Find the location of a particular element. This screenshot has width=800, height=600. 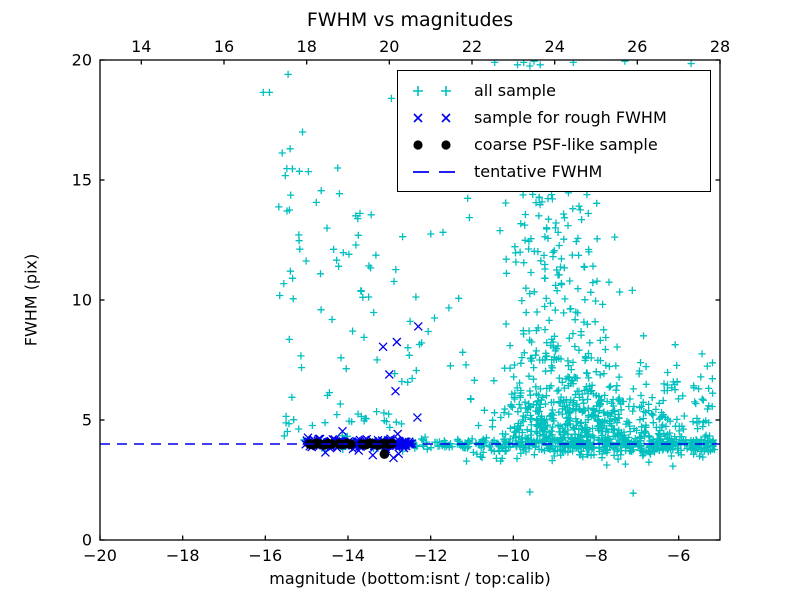

x-bottom-tick-label: −6 is located at coordinates (679, 555).